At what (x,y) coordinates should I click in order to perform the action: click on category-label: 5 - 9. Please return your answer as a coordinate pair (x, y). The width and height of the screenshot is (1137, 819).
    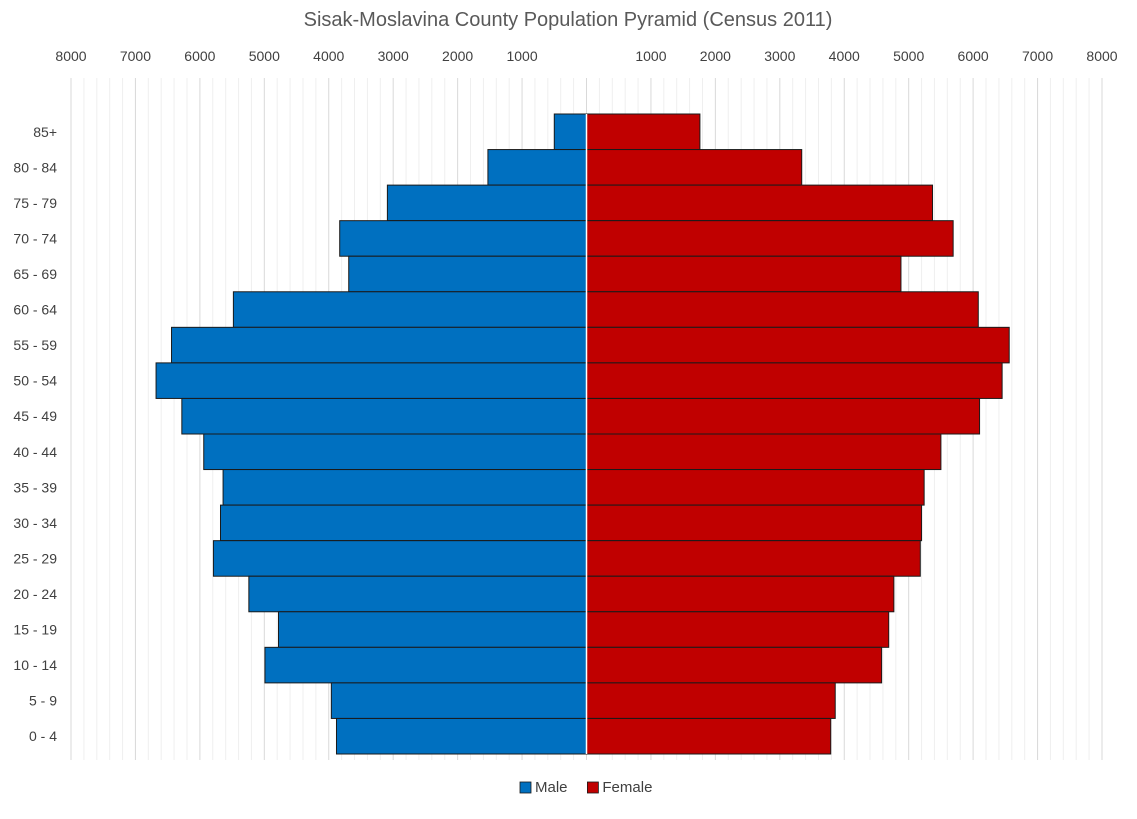
    Looking at the image, I should click on (43, 701).